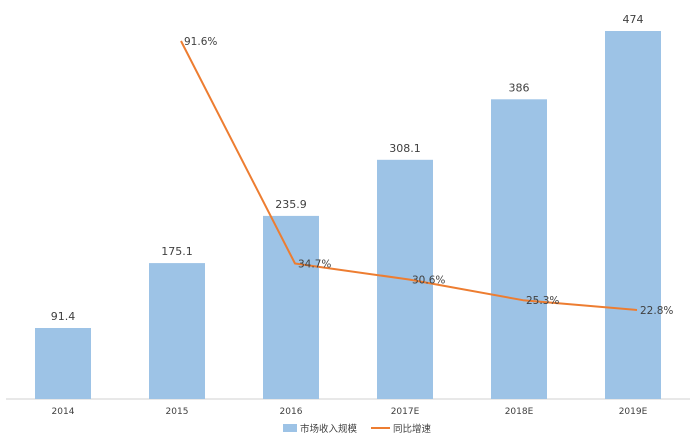 The width and height of the screenshot is (694, 443). What do you see at coordinates (63, 316) in the screenshot?
I see `bar-label-2014: 91.4` at bounding box center [63, 316].